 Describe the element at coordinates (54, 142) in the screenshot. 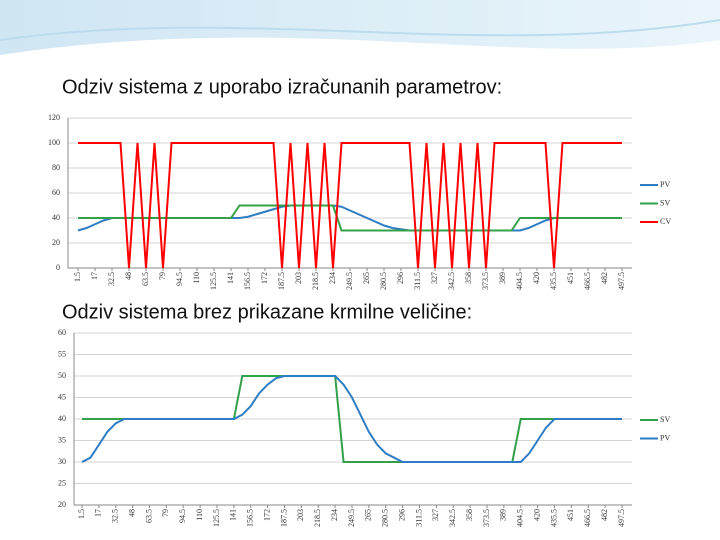

I see `y-tick-label: 100` at that location.